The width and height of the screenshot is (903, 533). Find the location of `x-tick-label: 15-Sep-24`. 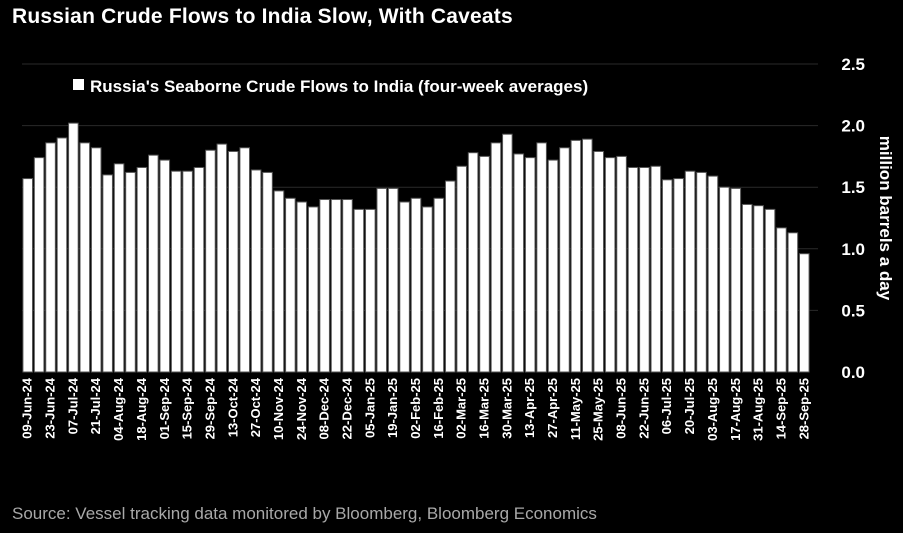

x-tick-label: 15-Sep-24 is located at coordinates (187, 408).